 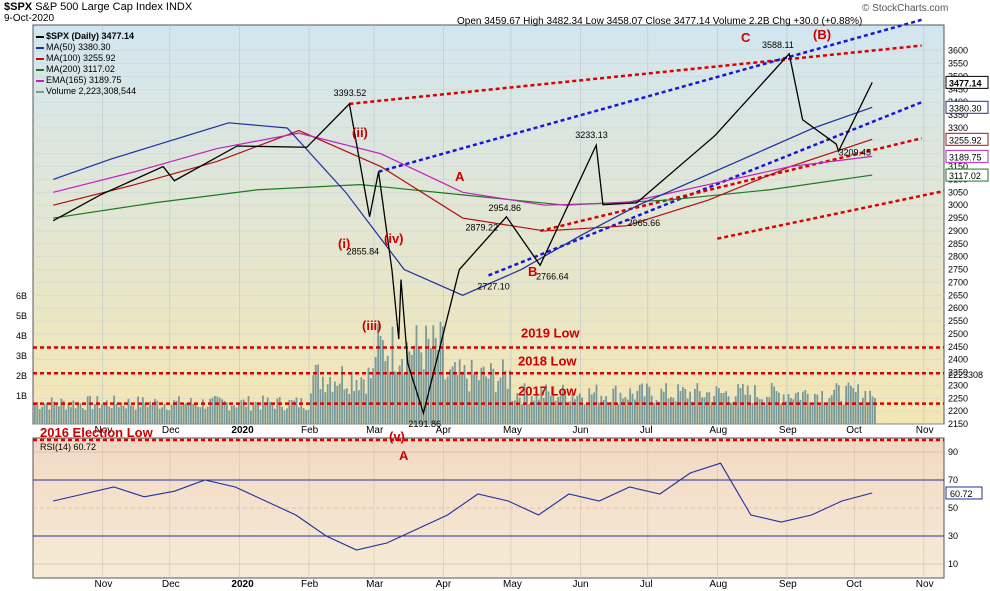 I want to click on legend-ema165: EMA(165) 3189.75, so click(x=79, y=80).